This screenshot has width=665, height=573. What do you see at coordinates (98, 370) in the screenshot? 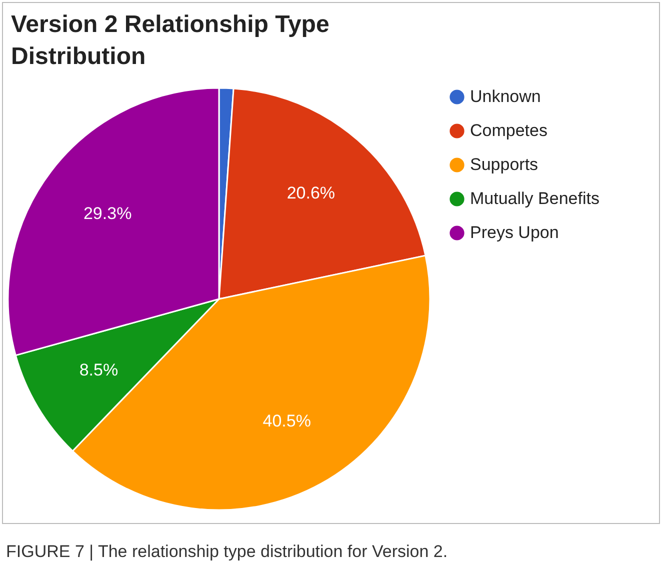
I see `data-label: 8.5%` at bounding box center [98, 370].